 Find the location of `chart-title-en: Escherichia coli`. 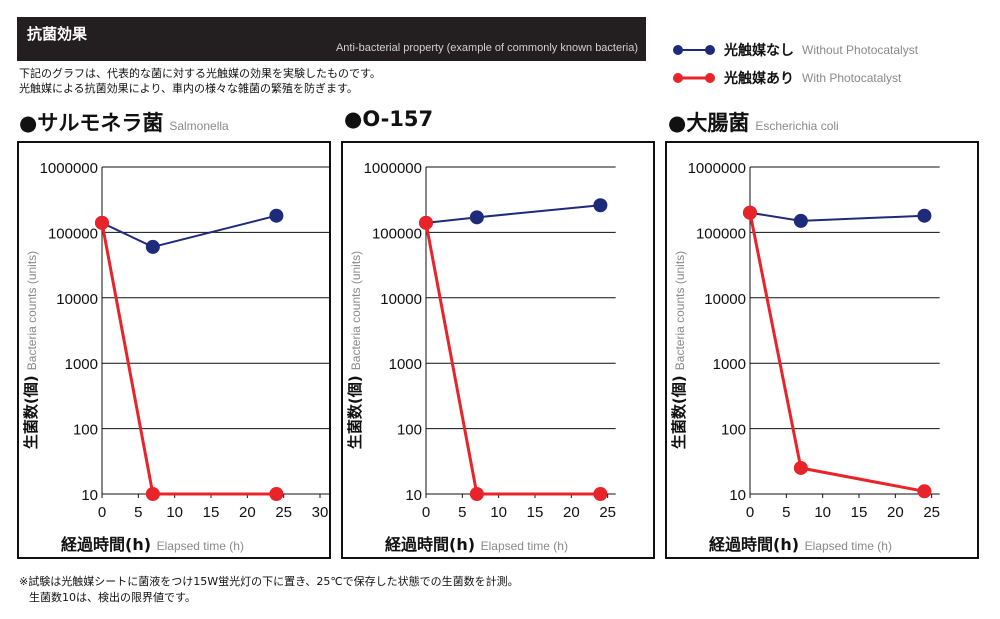

chart-title-en: Escherichia coli is located at coordinates (797, 126).